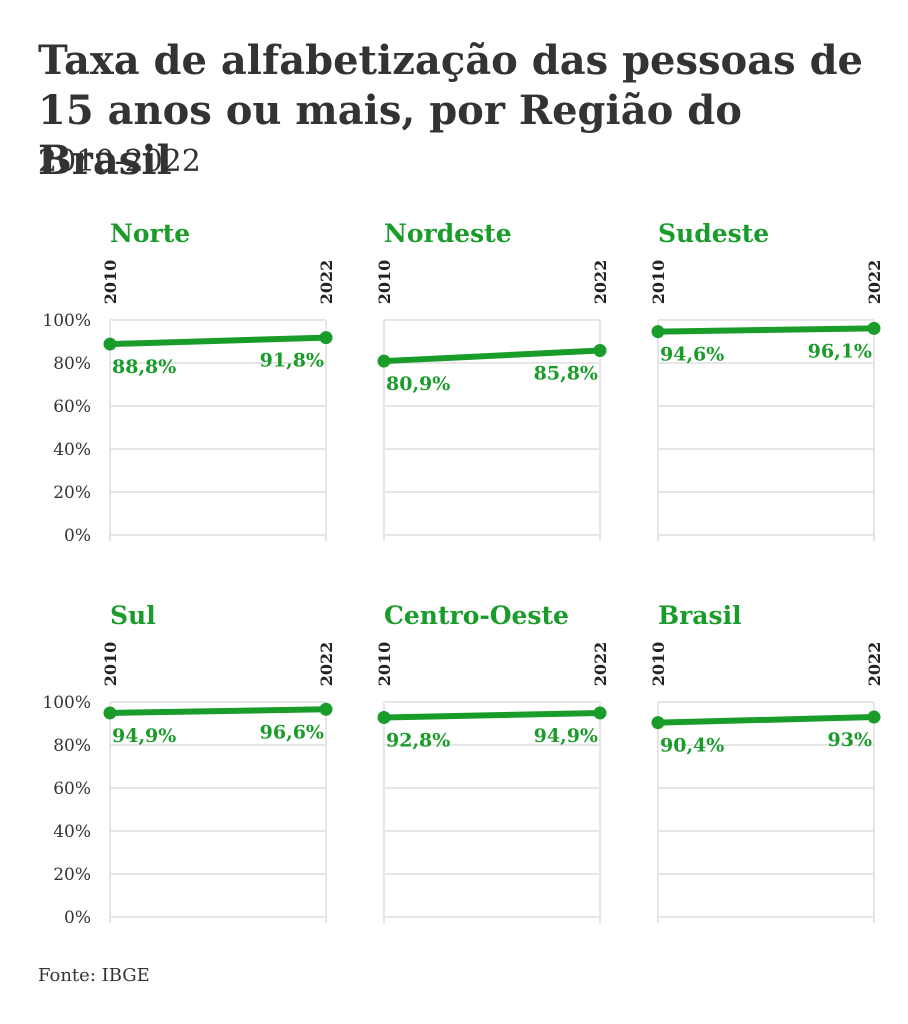  I want to click on panel-title-brasil: Brasil, so click(700, 615).